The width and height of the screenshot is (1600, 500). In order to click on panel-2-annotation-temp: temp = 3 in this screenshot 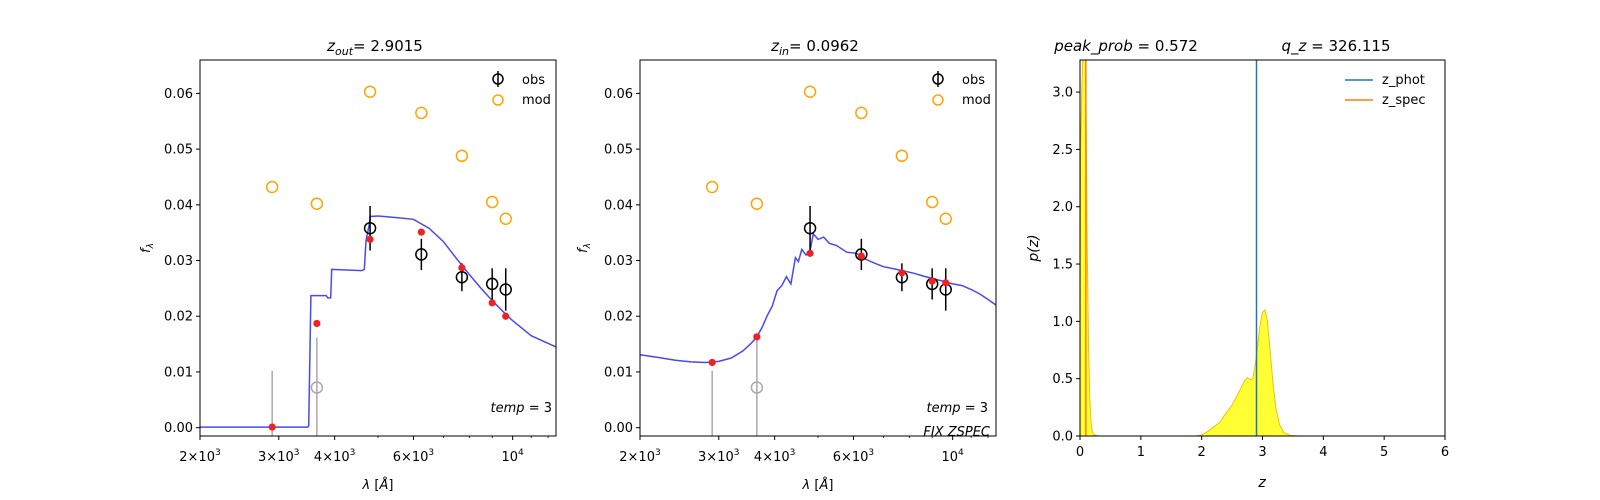, I will do `click(957, 408)`.